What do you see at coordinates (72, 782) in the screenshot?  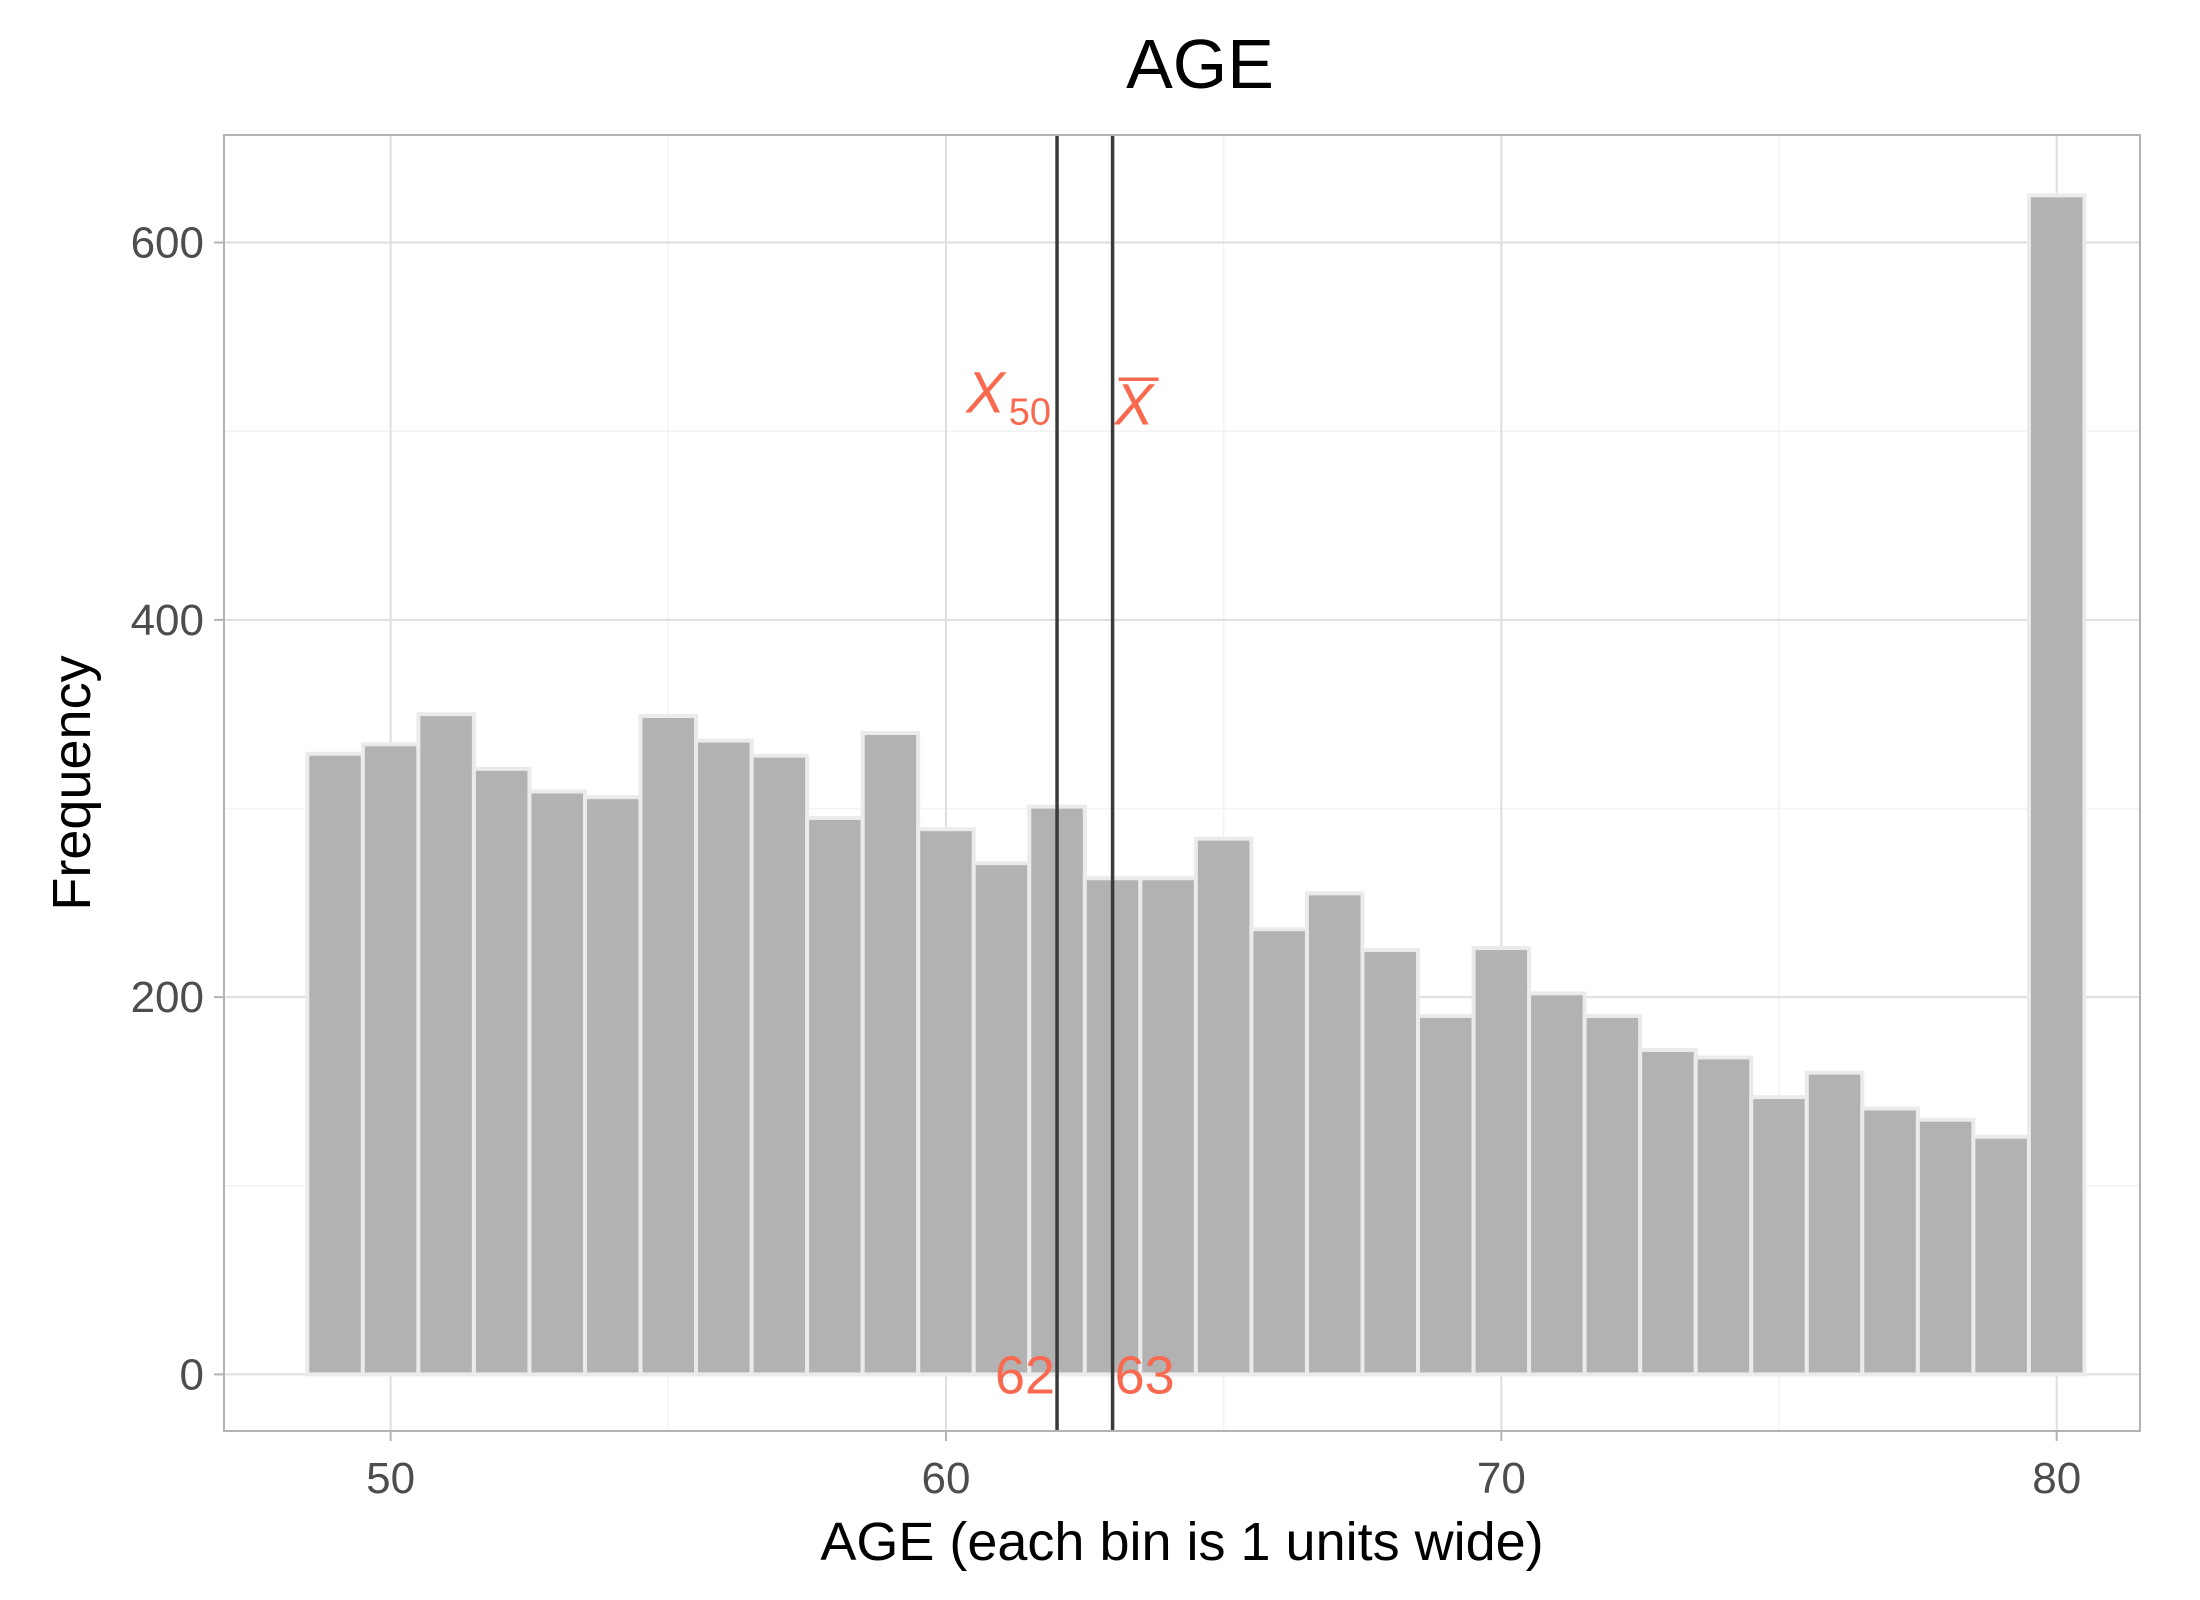 I see `y-axis-title: Frequency` at bounding box center [72, 782].